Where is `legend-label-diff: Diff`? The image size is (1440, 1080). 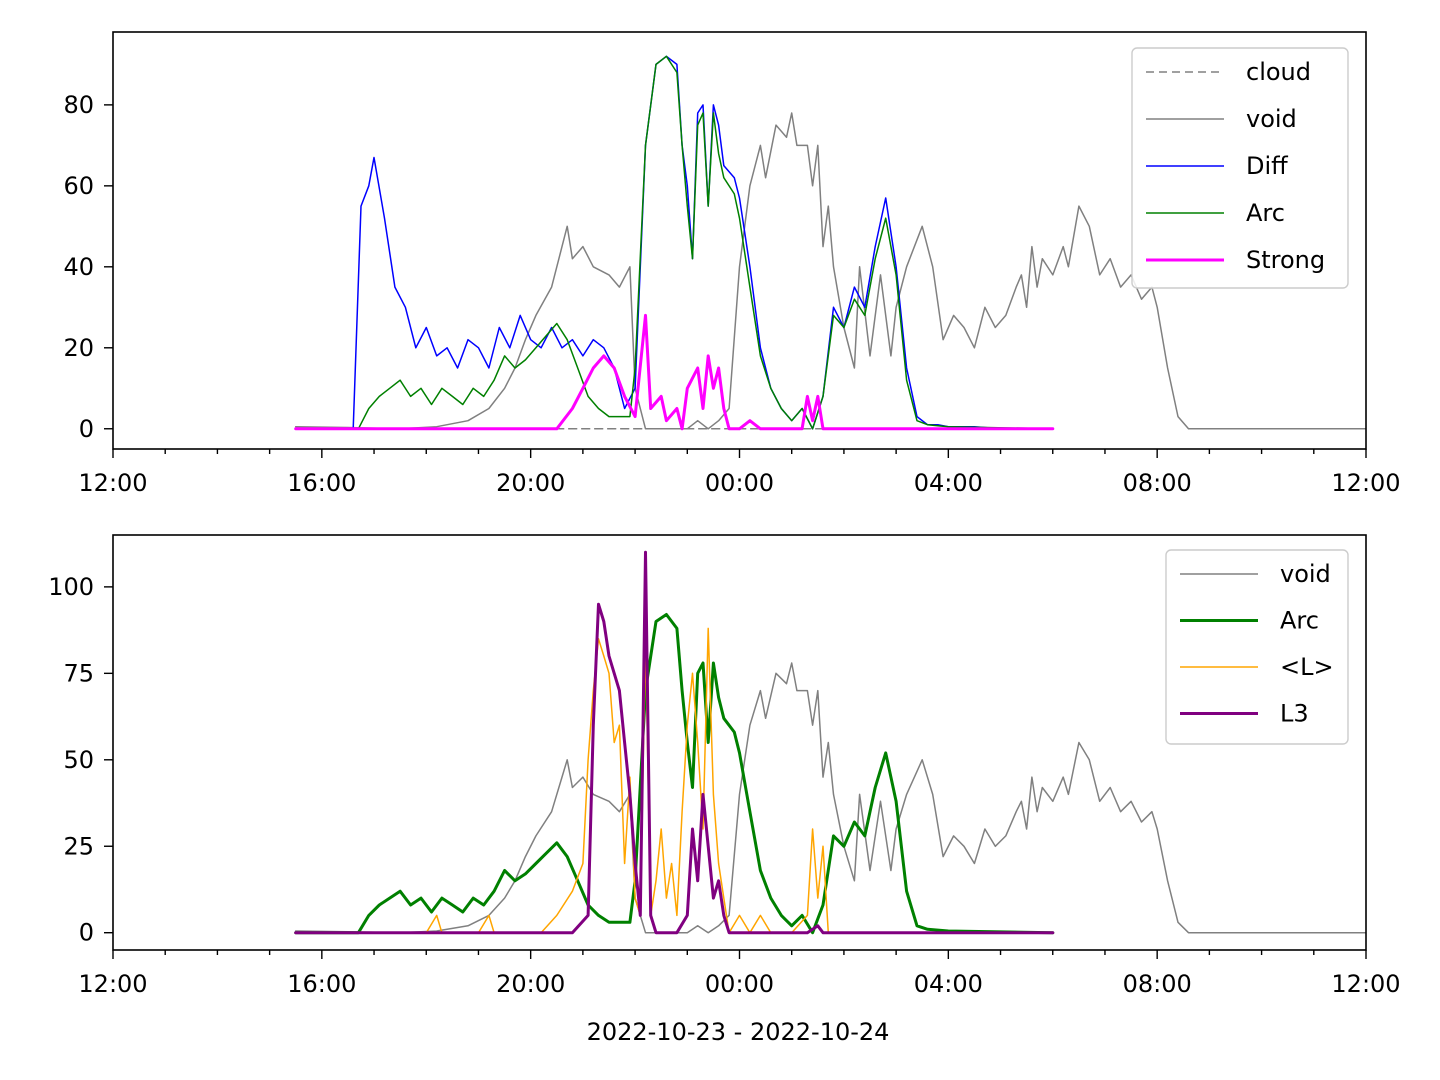 legend-label-diff: Diff is located at coordinates (1267, 166).